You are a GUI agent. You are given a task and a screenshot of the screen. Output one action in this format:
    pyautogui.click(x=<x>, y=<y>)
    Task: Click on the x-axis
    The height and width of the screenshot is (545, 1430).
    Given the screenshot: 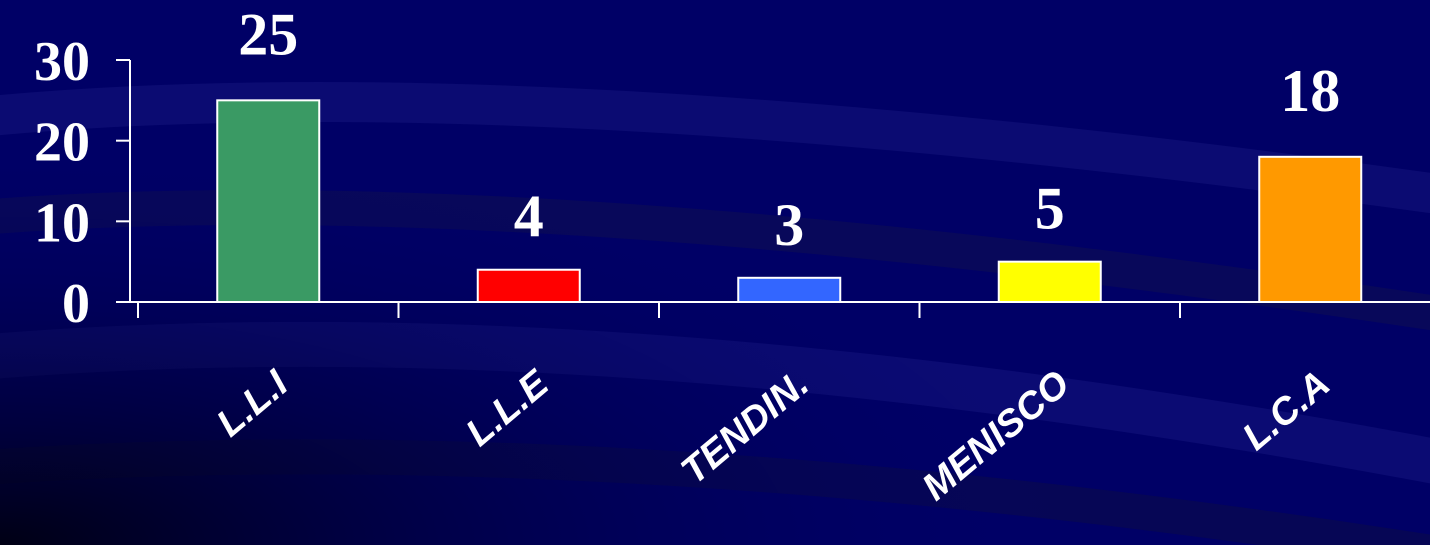 What is the action you would take?
    pyautogui.click(x=780, y=309)
    